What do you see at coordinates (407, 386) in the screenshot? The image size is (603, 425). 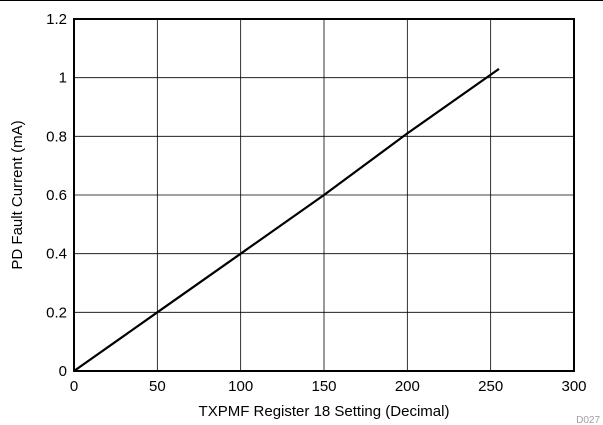 I see `x-tick-label: 200` at bounding box center [407, 386].